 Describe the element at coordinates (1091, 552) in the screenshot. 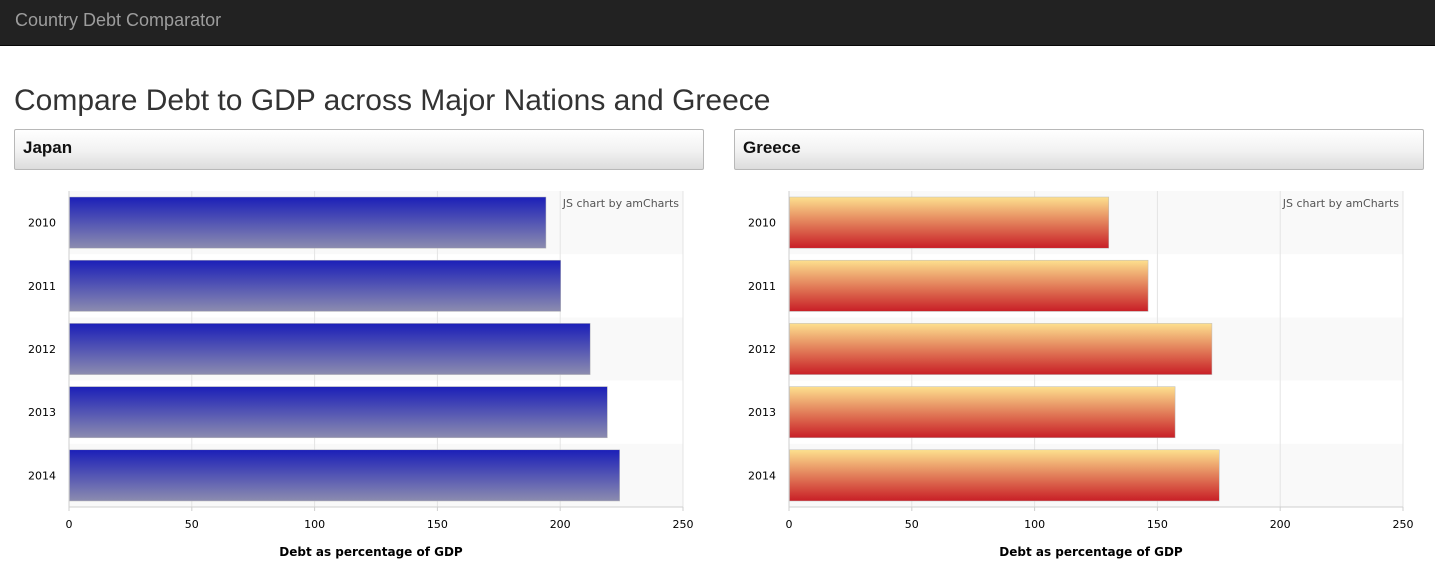

I see `greece-x-axis-label: Debt as percentage of GDP` at that location.